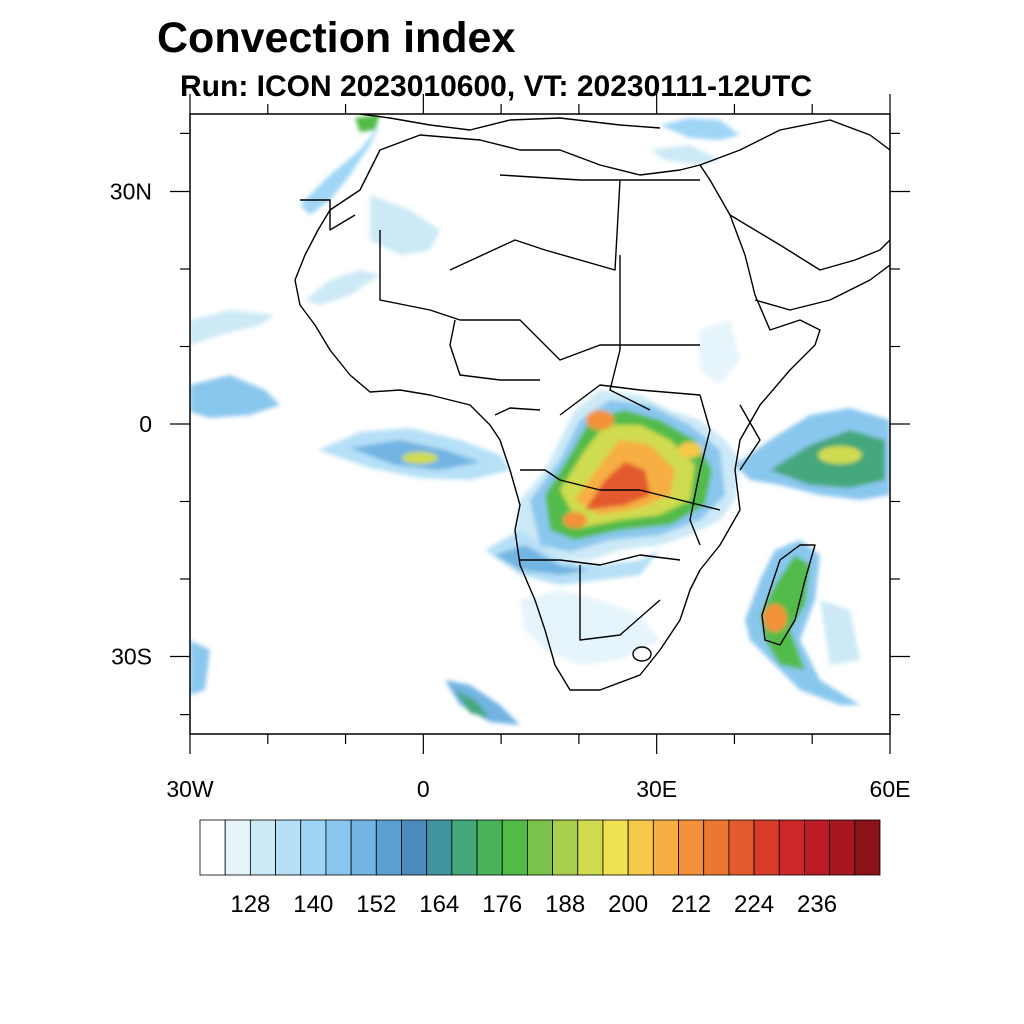 This screenshot has width=1024, height=1024. I want to click on field-region-horn, so click(720, 352).